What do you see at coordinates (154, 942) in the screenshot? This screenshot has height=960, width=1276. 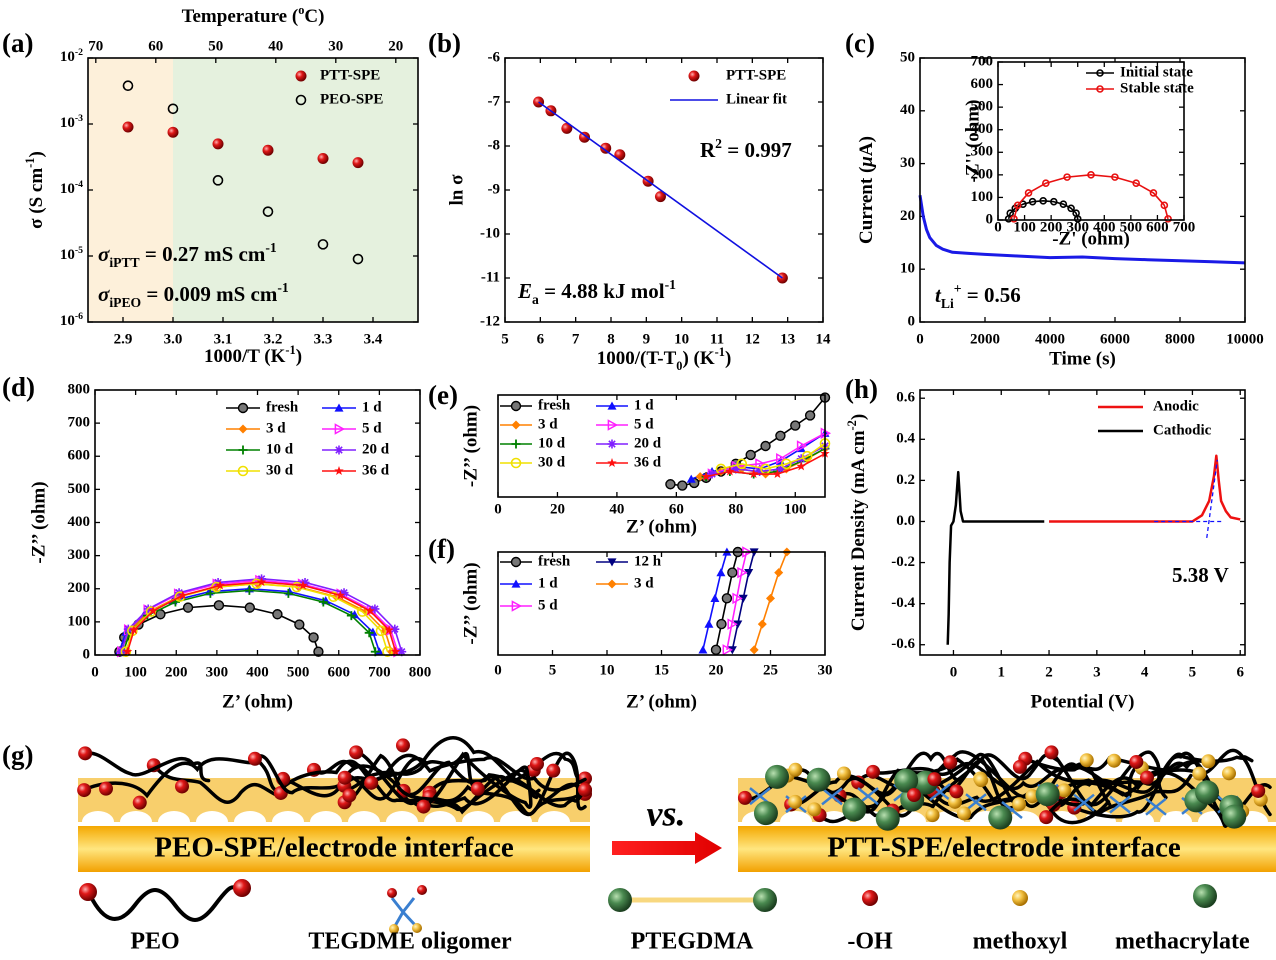 I see `legend-label: PEO` at bounding box center [154, 942].